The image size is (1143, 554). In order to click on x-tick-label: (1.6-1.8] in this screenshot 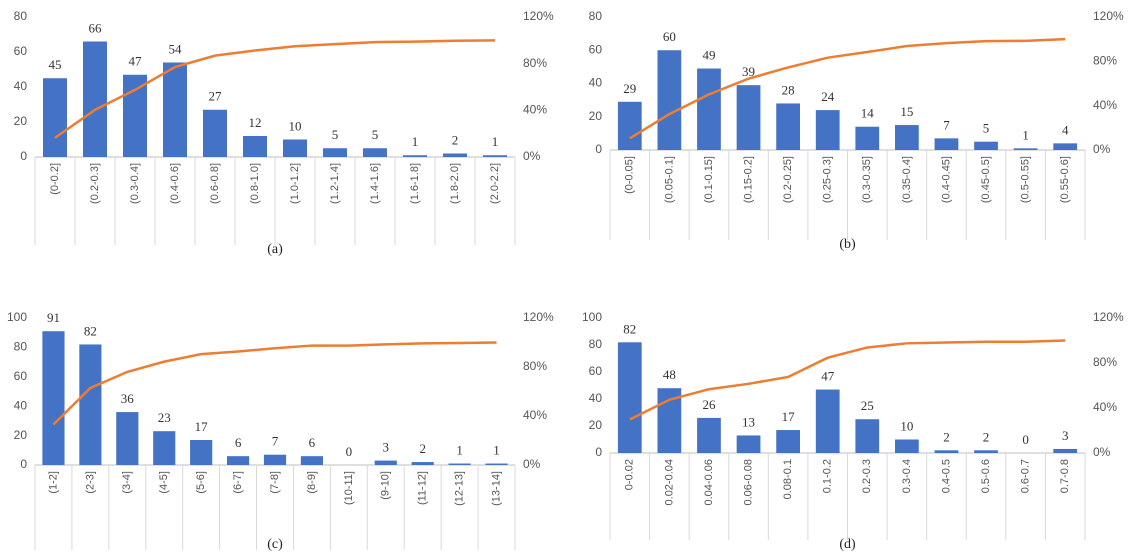, I will do `click(415, 183)`.